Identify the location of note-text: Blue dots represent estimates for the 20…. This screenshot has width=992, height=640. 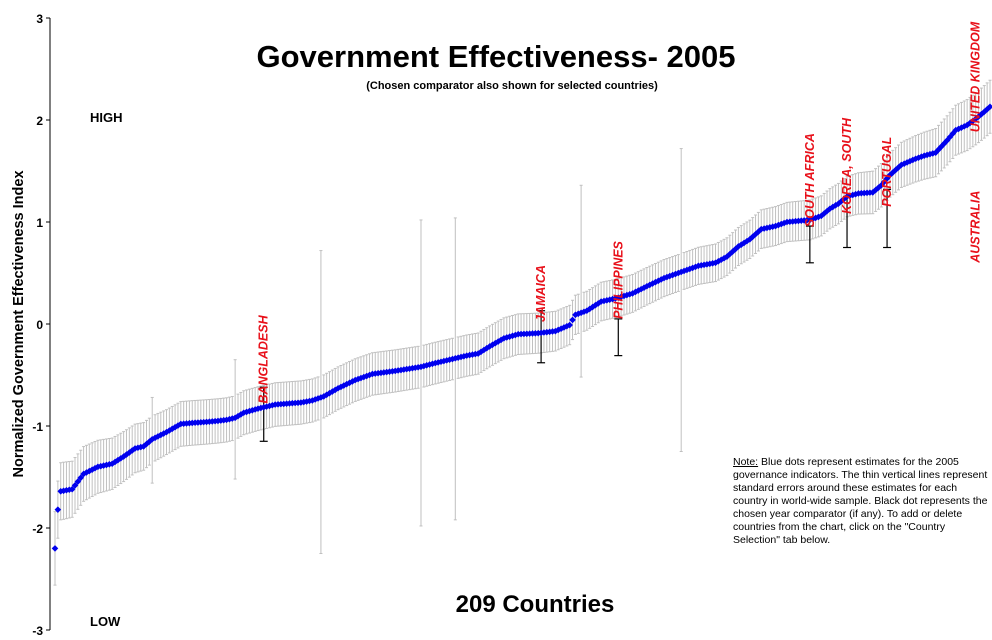
(860, 501).